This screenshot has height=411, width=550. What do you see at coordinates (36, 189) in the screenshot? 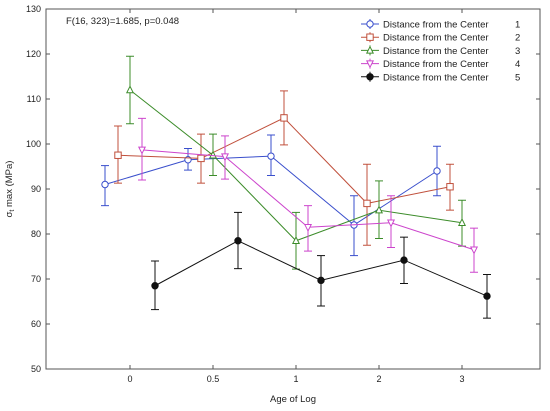
I see `y-tick-label: 90` at bounding box center [36, 189].